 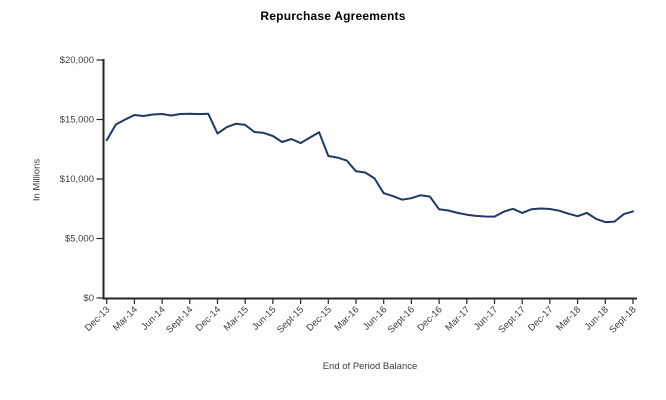 I want to click on x-tick-label: Sept-18, so click(x=622, y=319).